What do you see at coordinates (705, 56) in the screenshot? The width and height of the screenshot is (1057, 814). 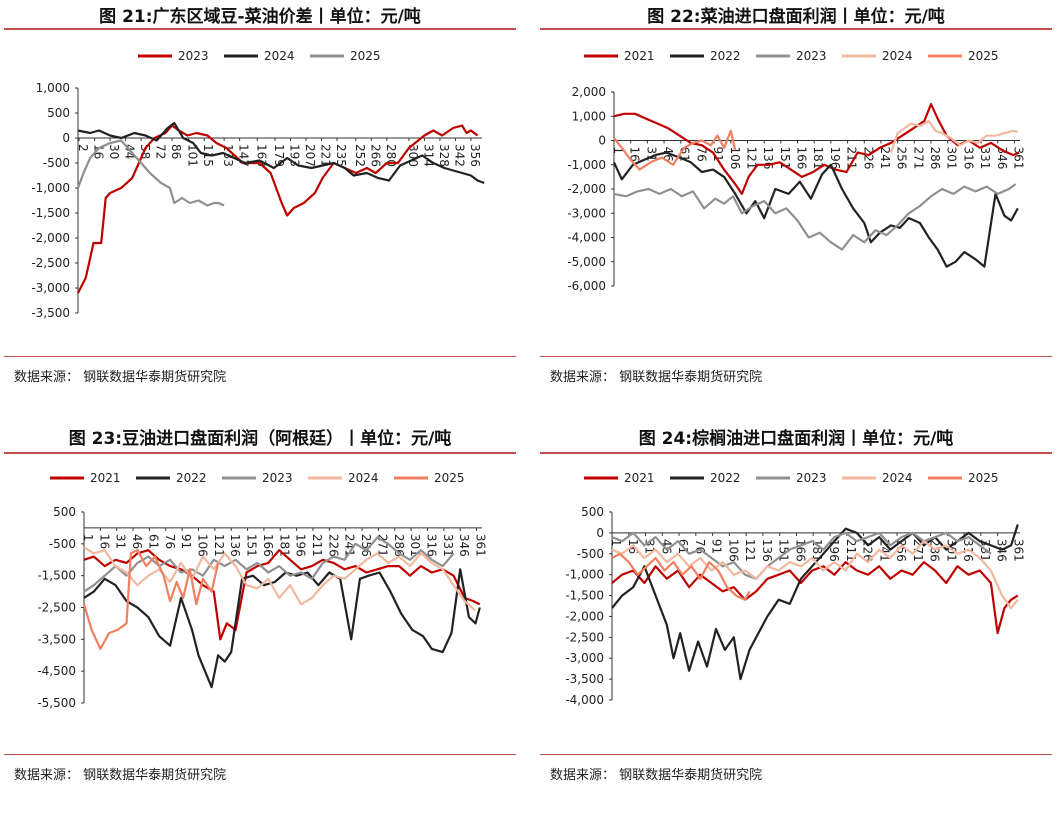 I see `legend-item: 2022` at bounding box center [705, 56].